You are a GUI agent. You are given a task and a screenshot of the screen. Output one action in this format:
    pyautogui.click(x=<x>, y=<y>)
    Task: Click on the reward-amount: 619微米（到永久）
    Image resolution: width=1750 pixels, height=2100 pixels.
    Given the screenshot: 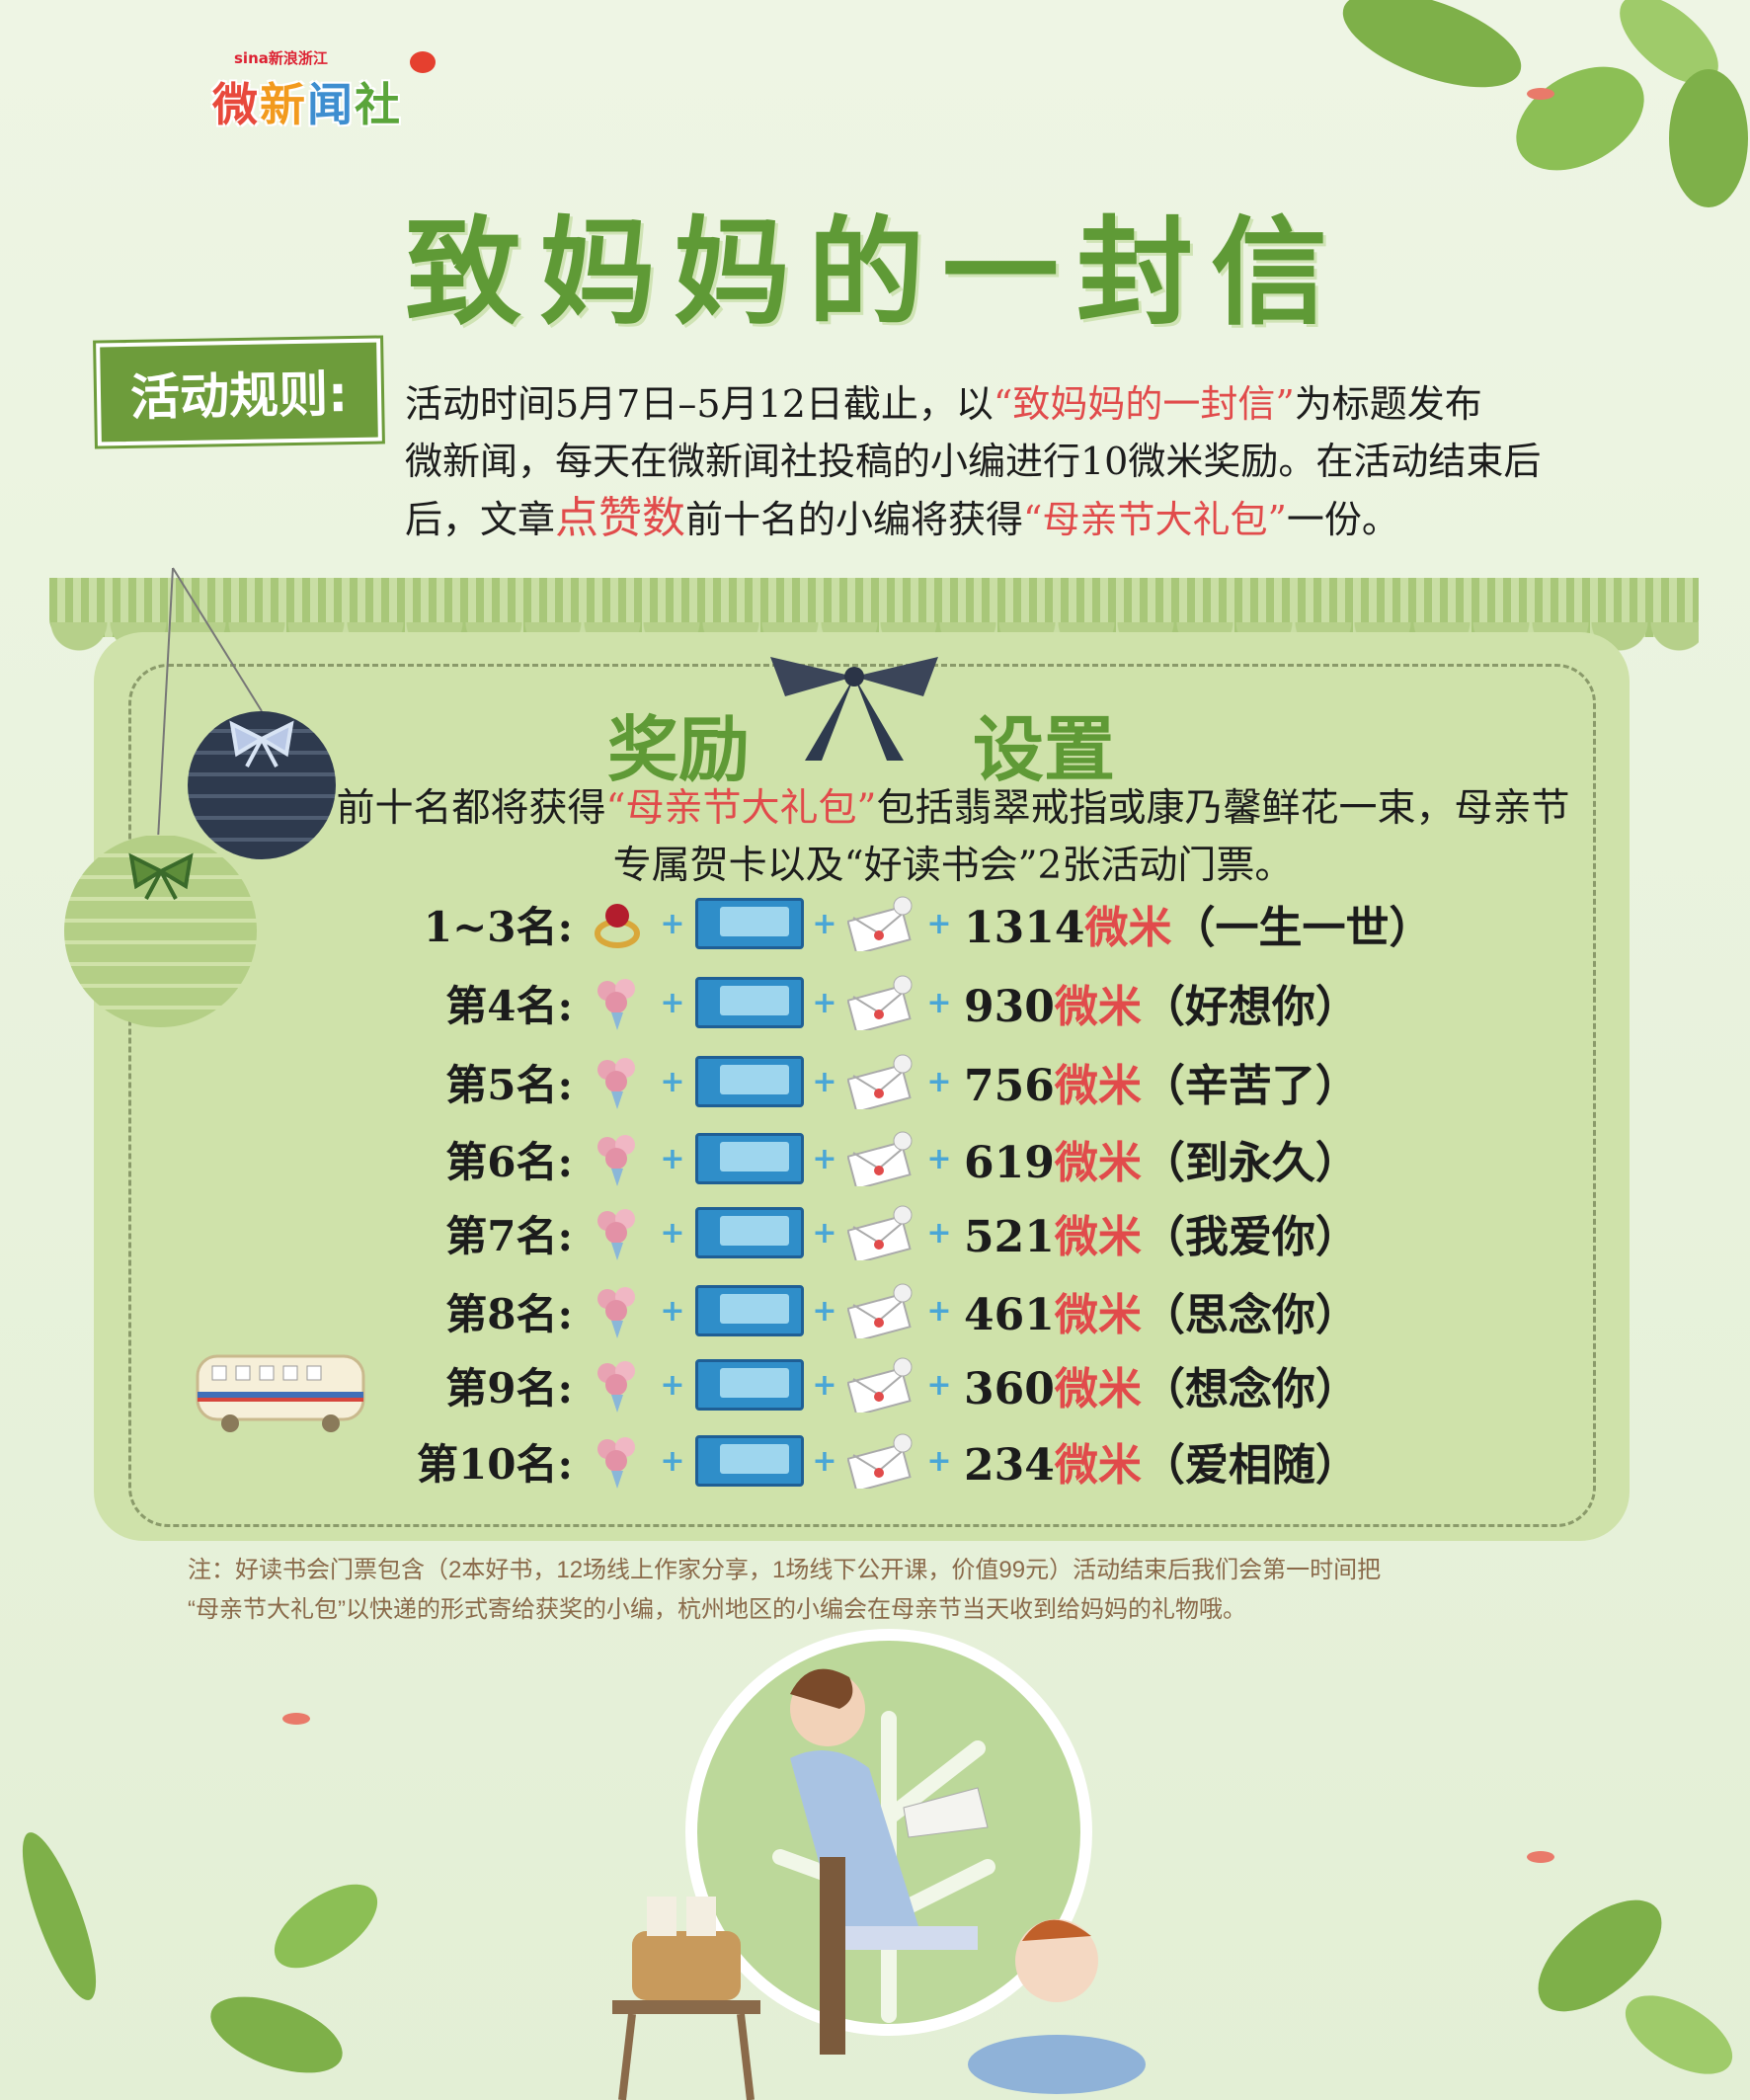 What is the action you would take?
    pyautogui.click(x=1162, y=1158)
    